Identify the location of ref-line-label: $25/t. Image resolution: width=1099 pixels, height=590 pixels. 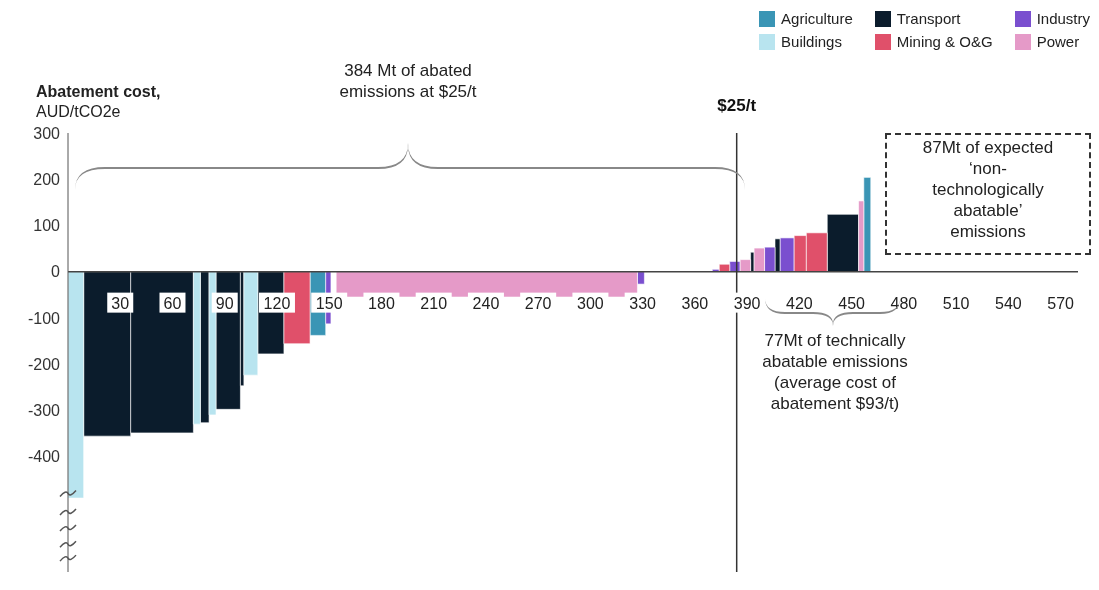
(737, 105).